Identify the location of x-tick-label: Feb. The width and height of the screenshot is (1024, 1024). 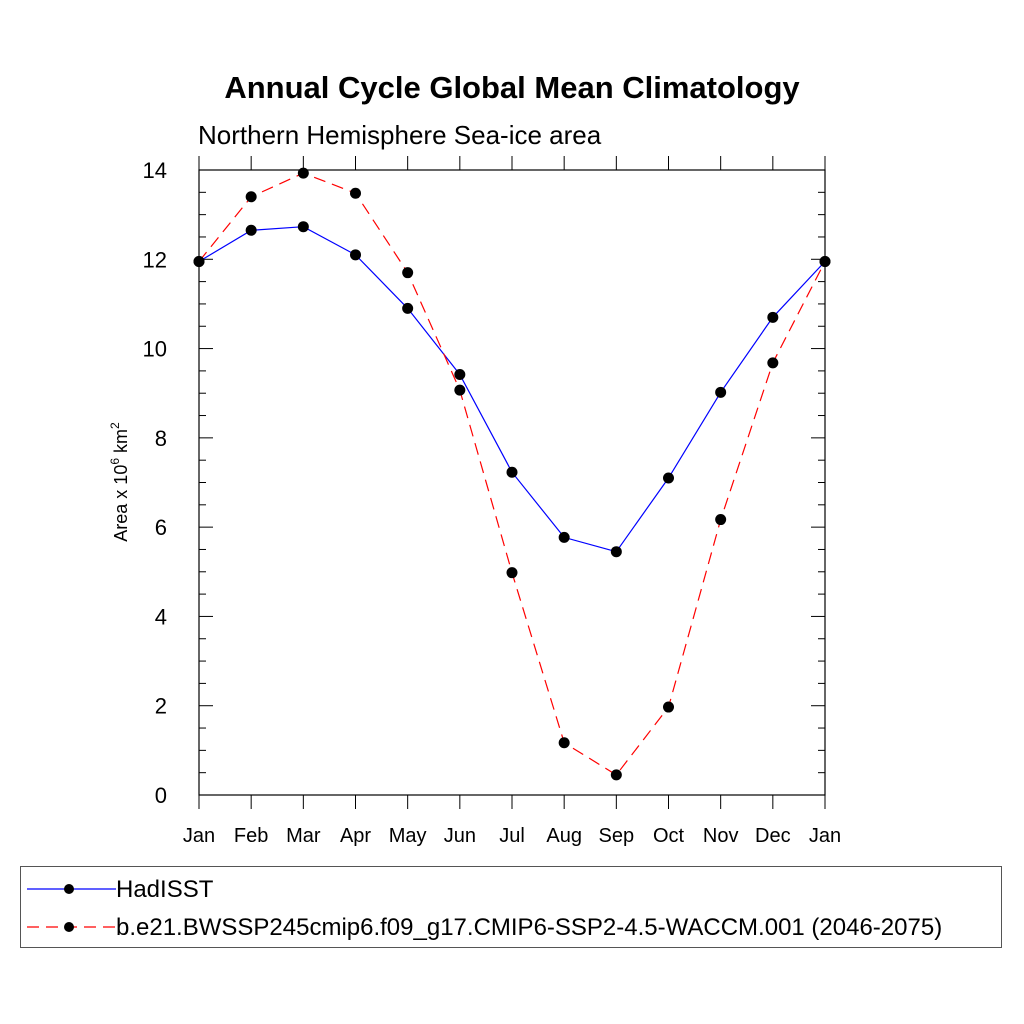
(251, 836).